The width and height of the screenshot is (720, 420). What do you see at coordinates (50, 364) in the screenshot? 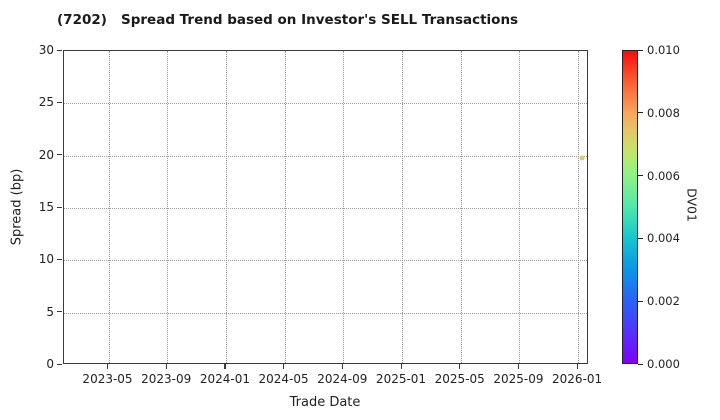
I see `y-tick-label: 0` at bounding box center [50, 364].